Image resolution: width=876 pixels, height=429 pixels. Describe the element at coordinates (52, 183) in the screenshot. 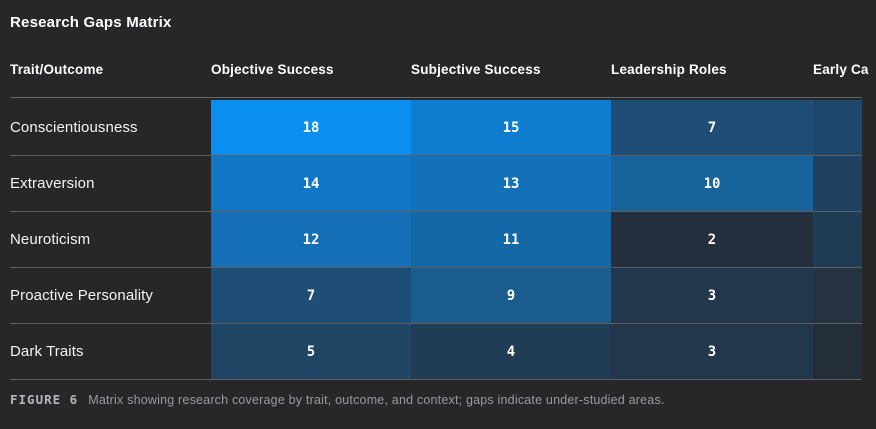

I see `row-label-extraversion: Extraversion` at that location.